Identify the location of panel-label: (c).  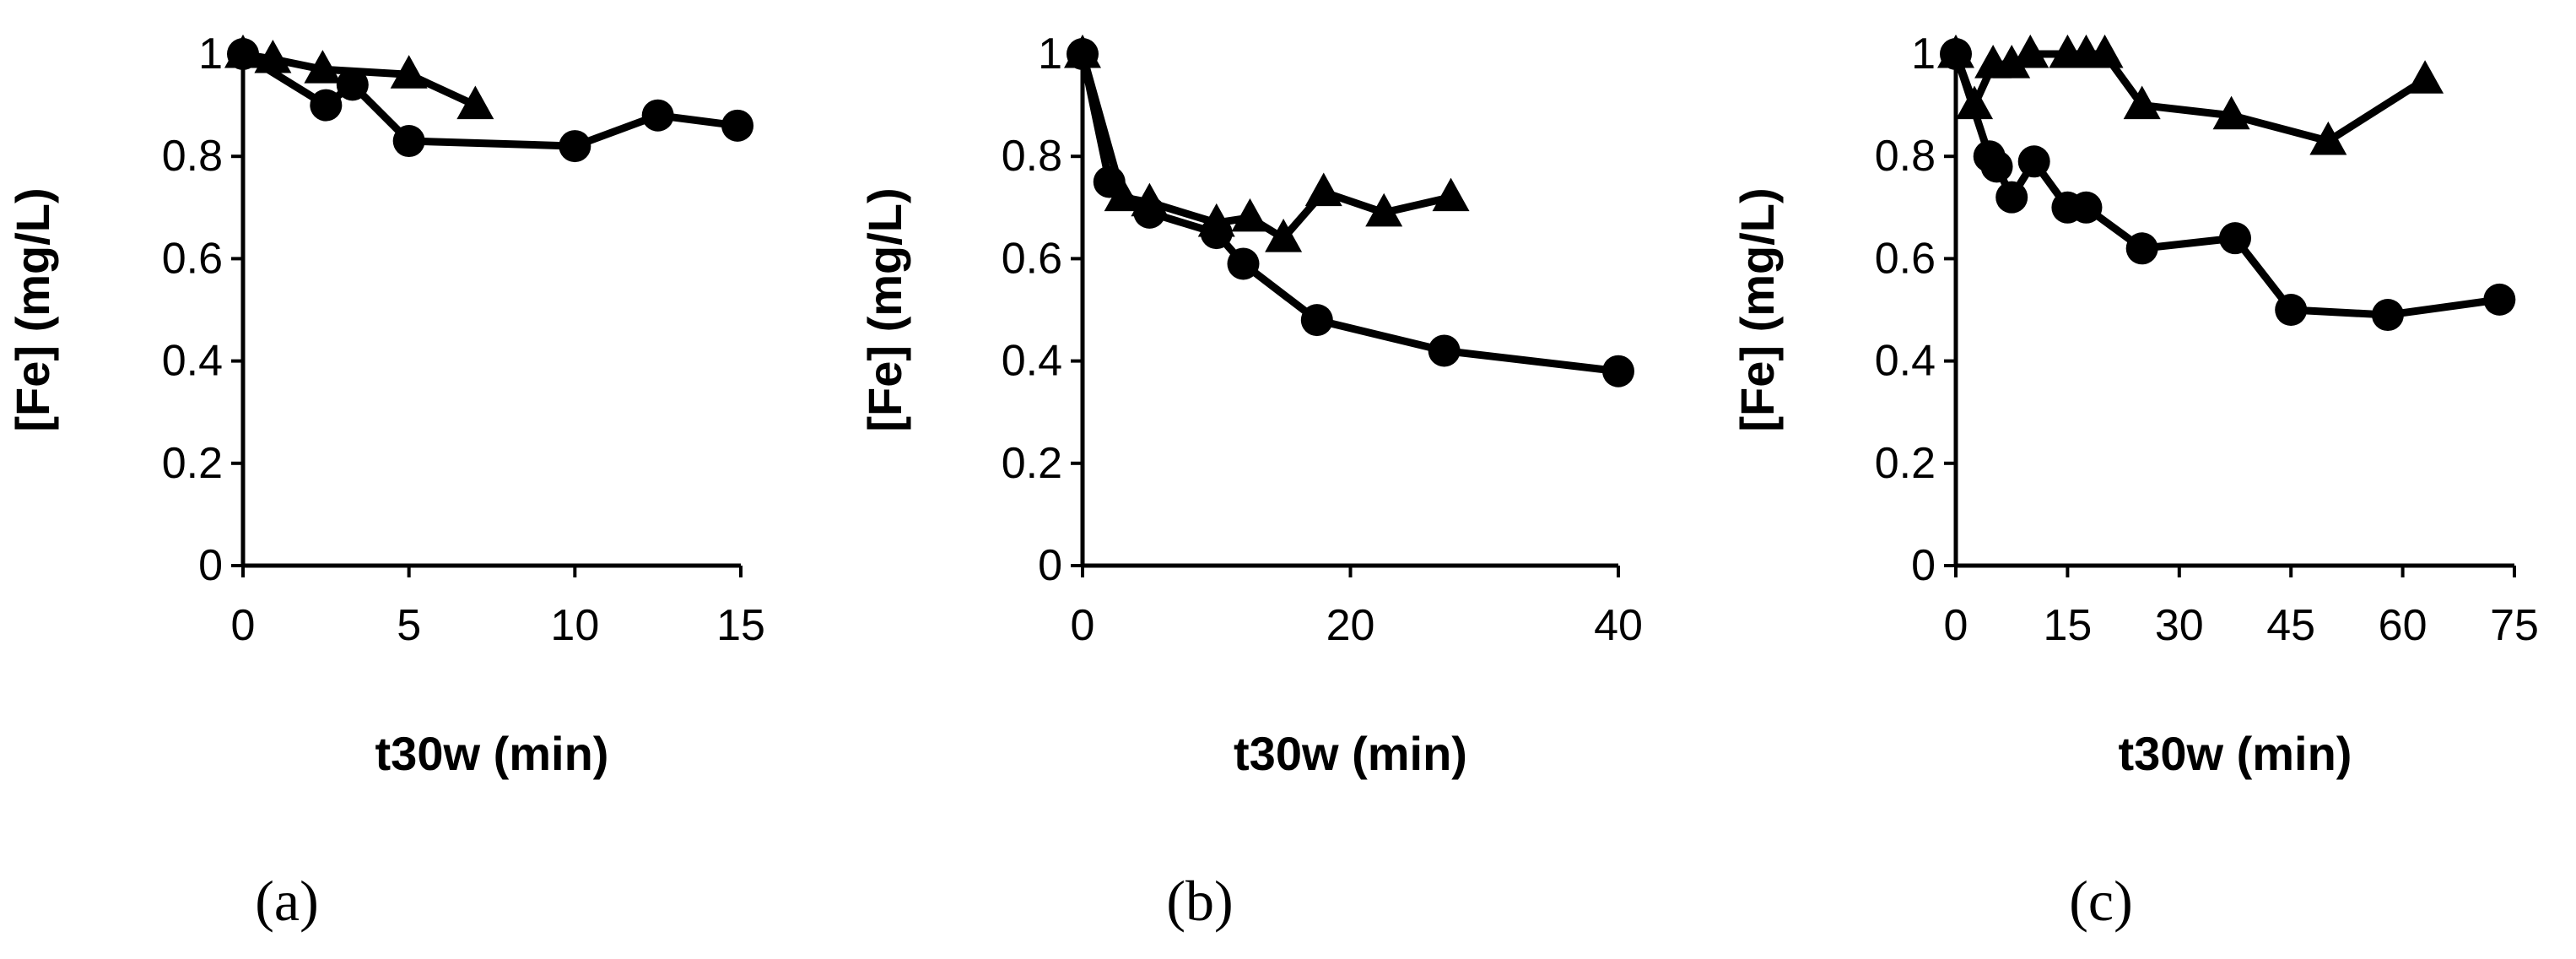
(2100, 901).